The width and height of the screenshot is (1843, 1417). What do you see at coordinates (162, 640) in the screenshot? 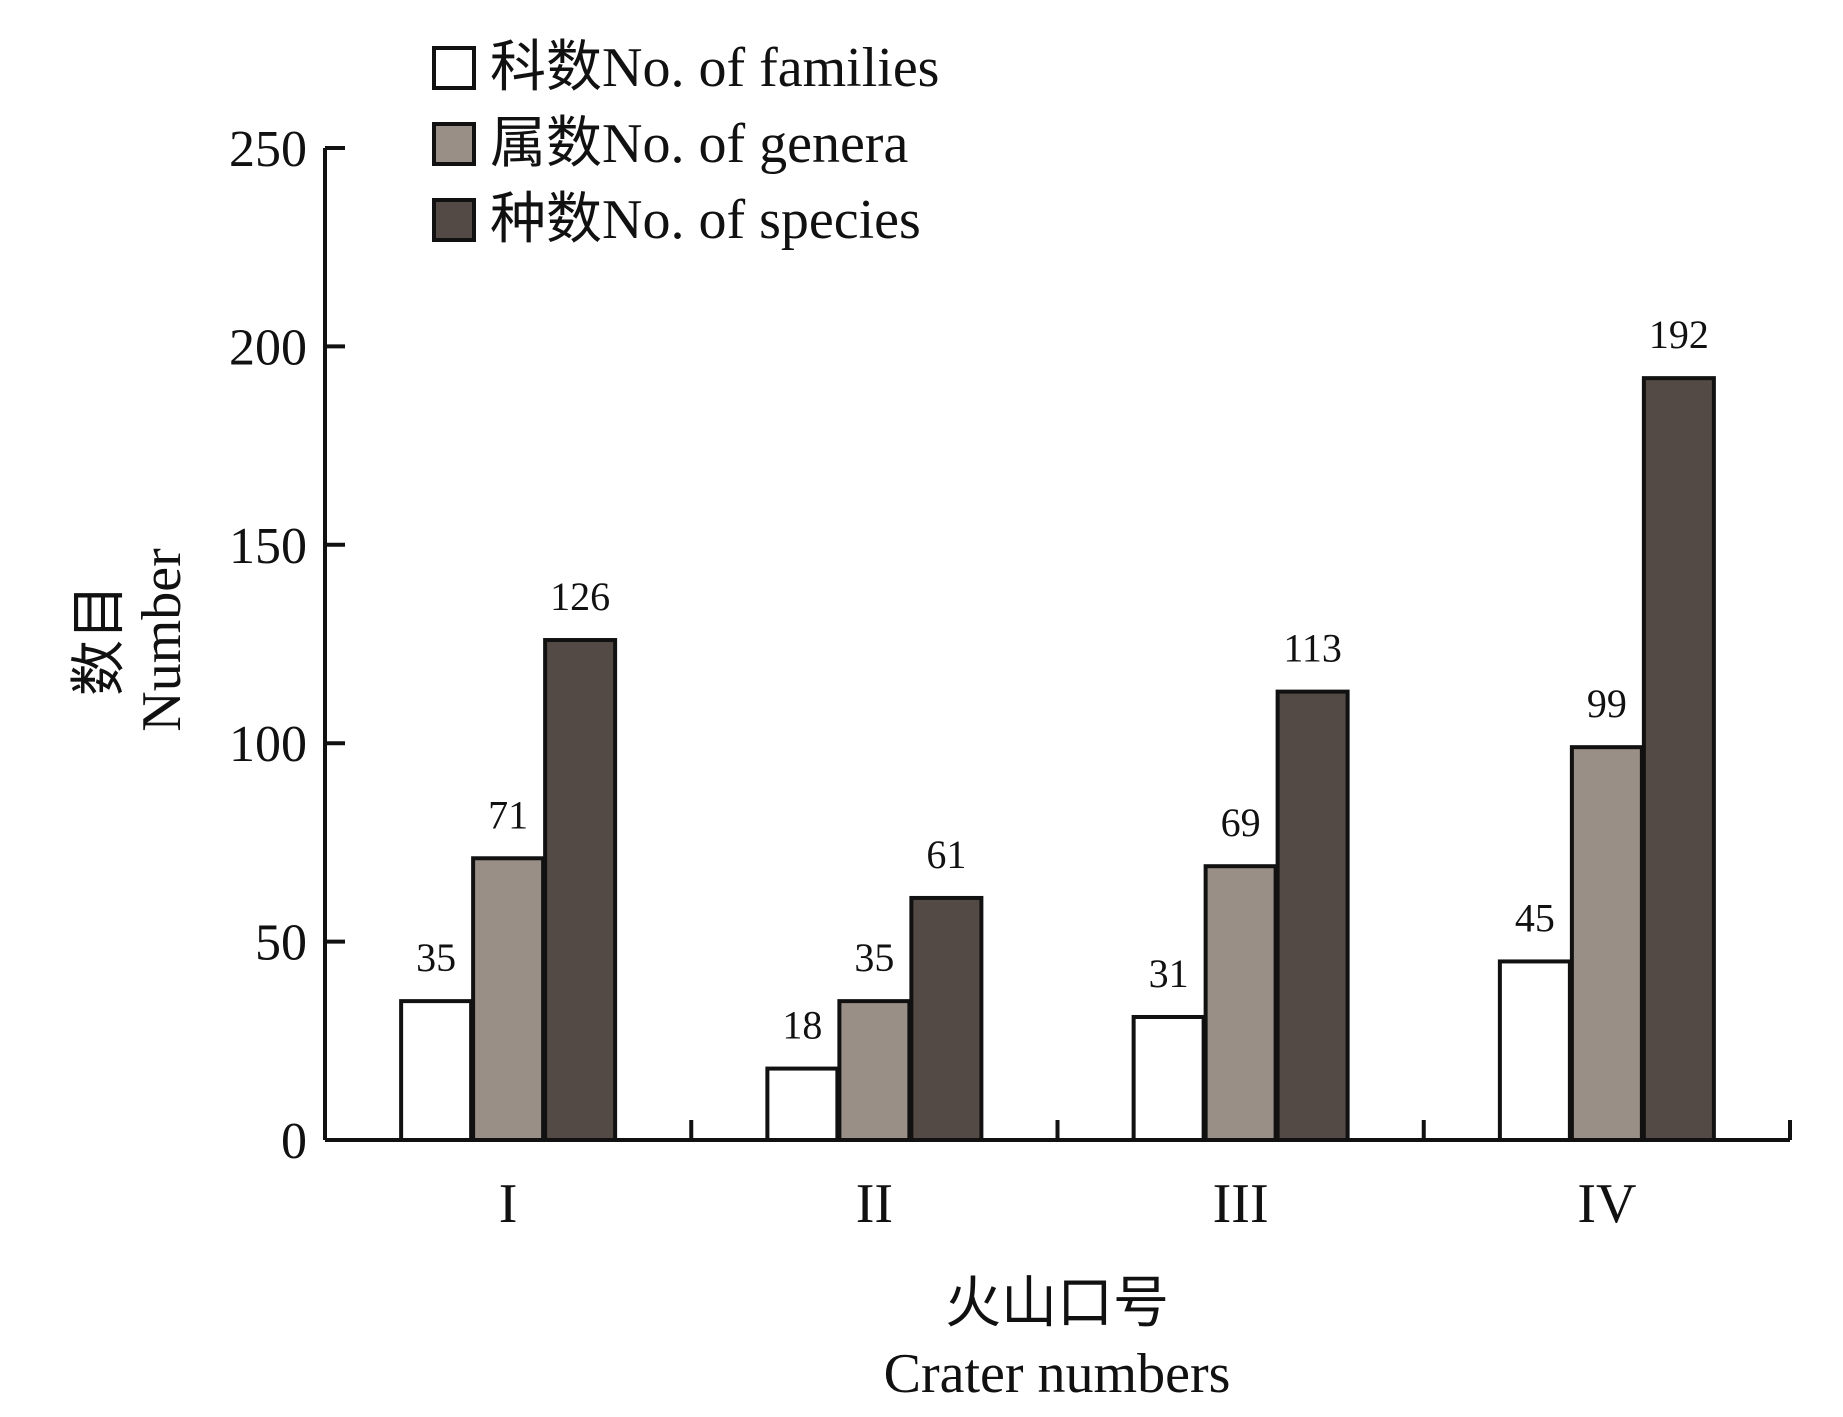
I see `y-axis-title-en: Number` at bounding box center [162, 640].